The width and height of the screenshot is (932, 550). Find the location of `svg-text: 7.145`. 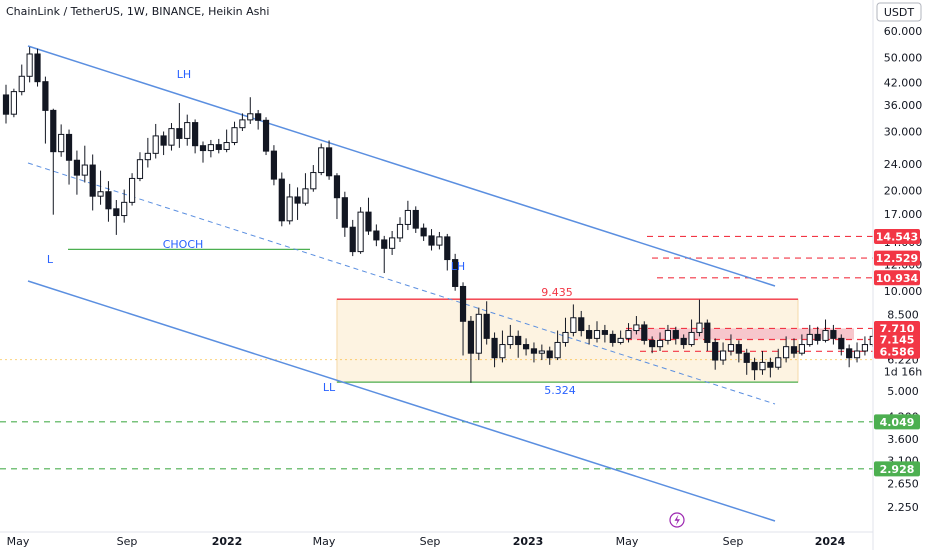

svg-text: 7.145 is located at coordinates (897, 339).